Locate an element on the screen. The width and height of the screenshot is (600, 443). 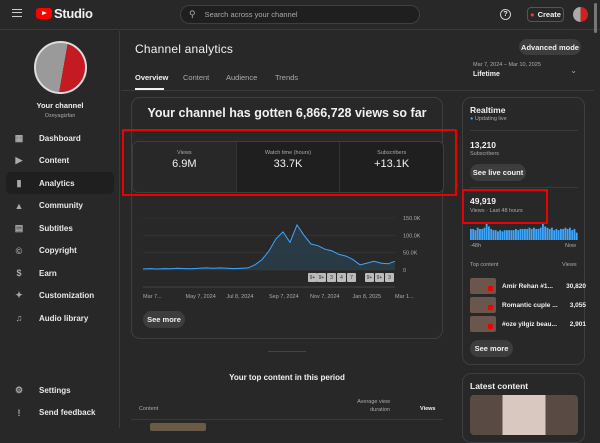
sidebar-item-copyright: ©Copyright is located at coordinates (60, 251).